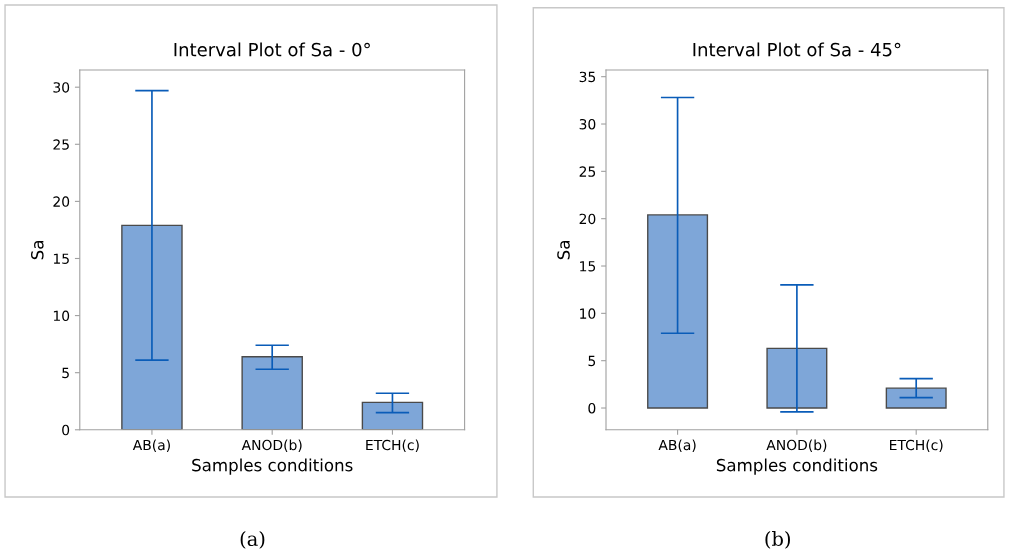 The width and height of the screenshot is (1010, 556). I want to click on chart-title: Interval Plot of Sa - 45°, so click(797, 49).